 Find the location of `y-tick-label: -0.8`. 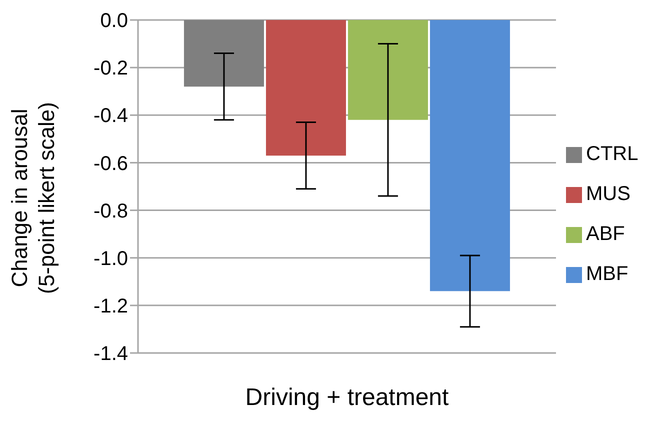

y-tick-label: -0.8 is located at coordinates (111, 211).